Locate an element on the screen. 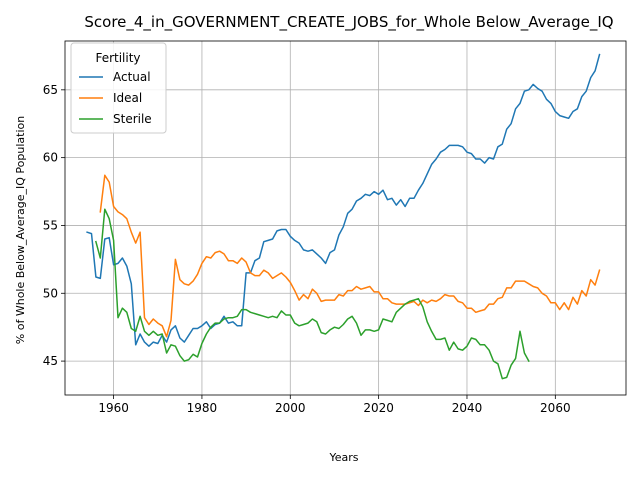  x-tick-label: 1960 is located at coordinates (113, 408).